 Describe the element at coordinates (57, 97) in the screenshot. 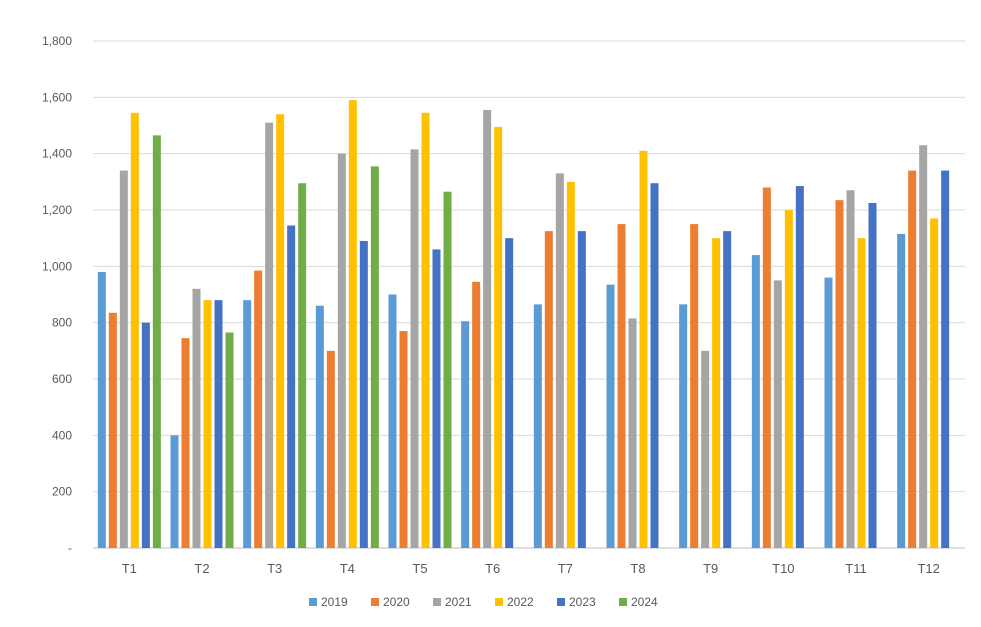

I see `y-tick-label: 1,600` at that location.